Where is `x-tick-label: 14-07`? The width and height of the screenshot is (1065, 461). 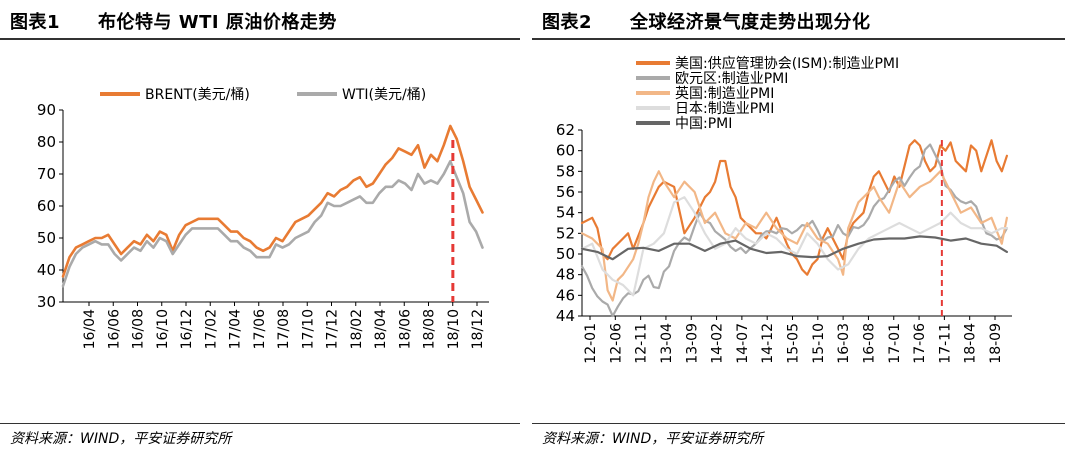 x-tick-label: 14-07 is located at coordinates (743, 343).